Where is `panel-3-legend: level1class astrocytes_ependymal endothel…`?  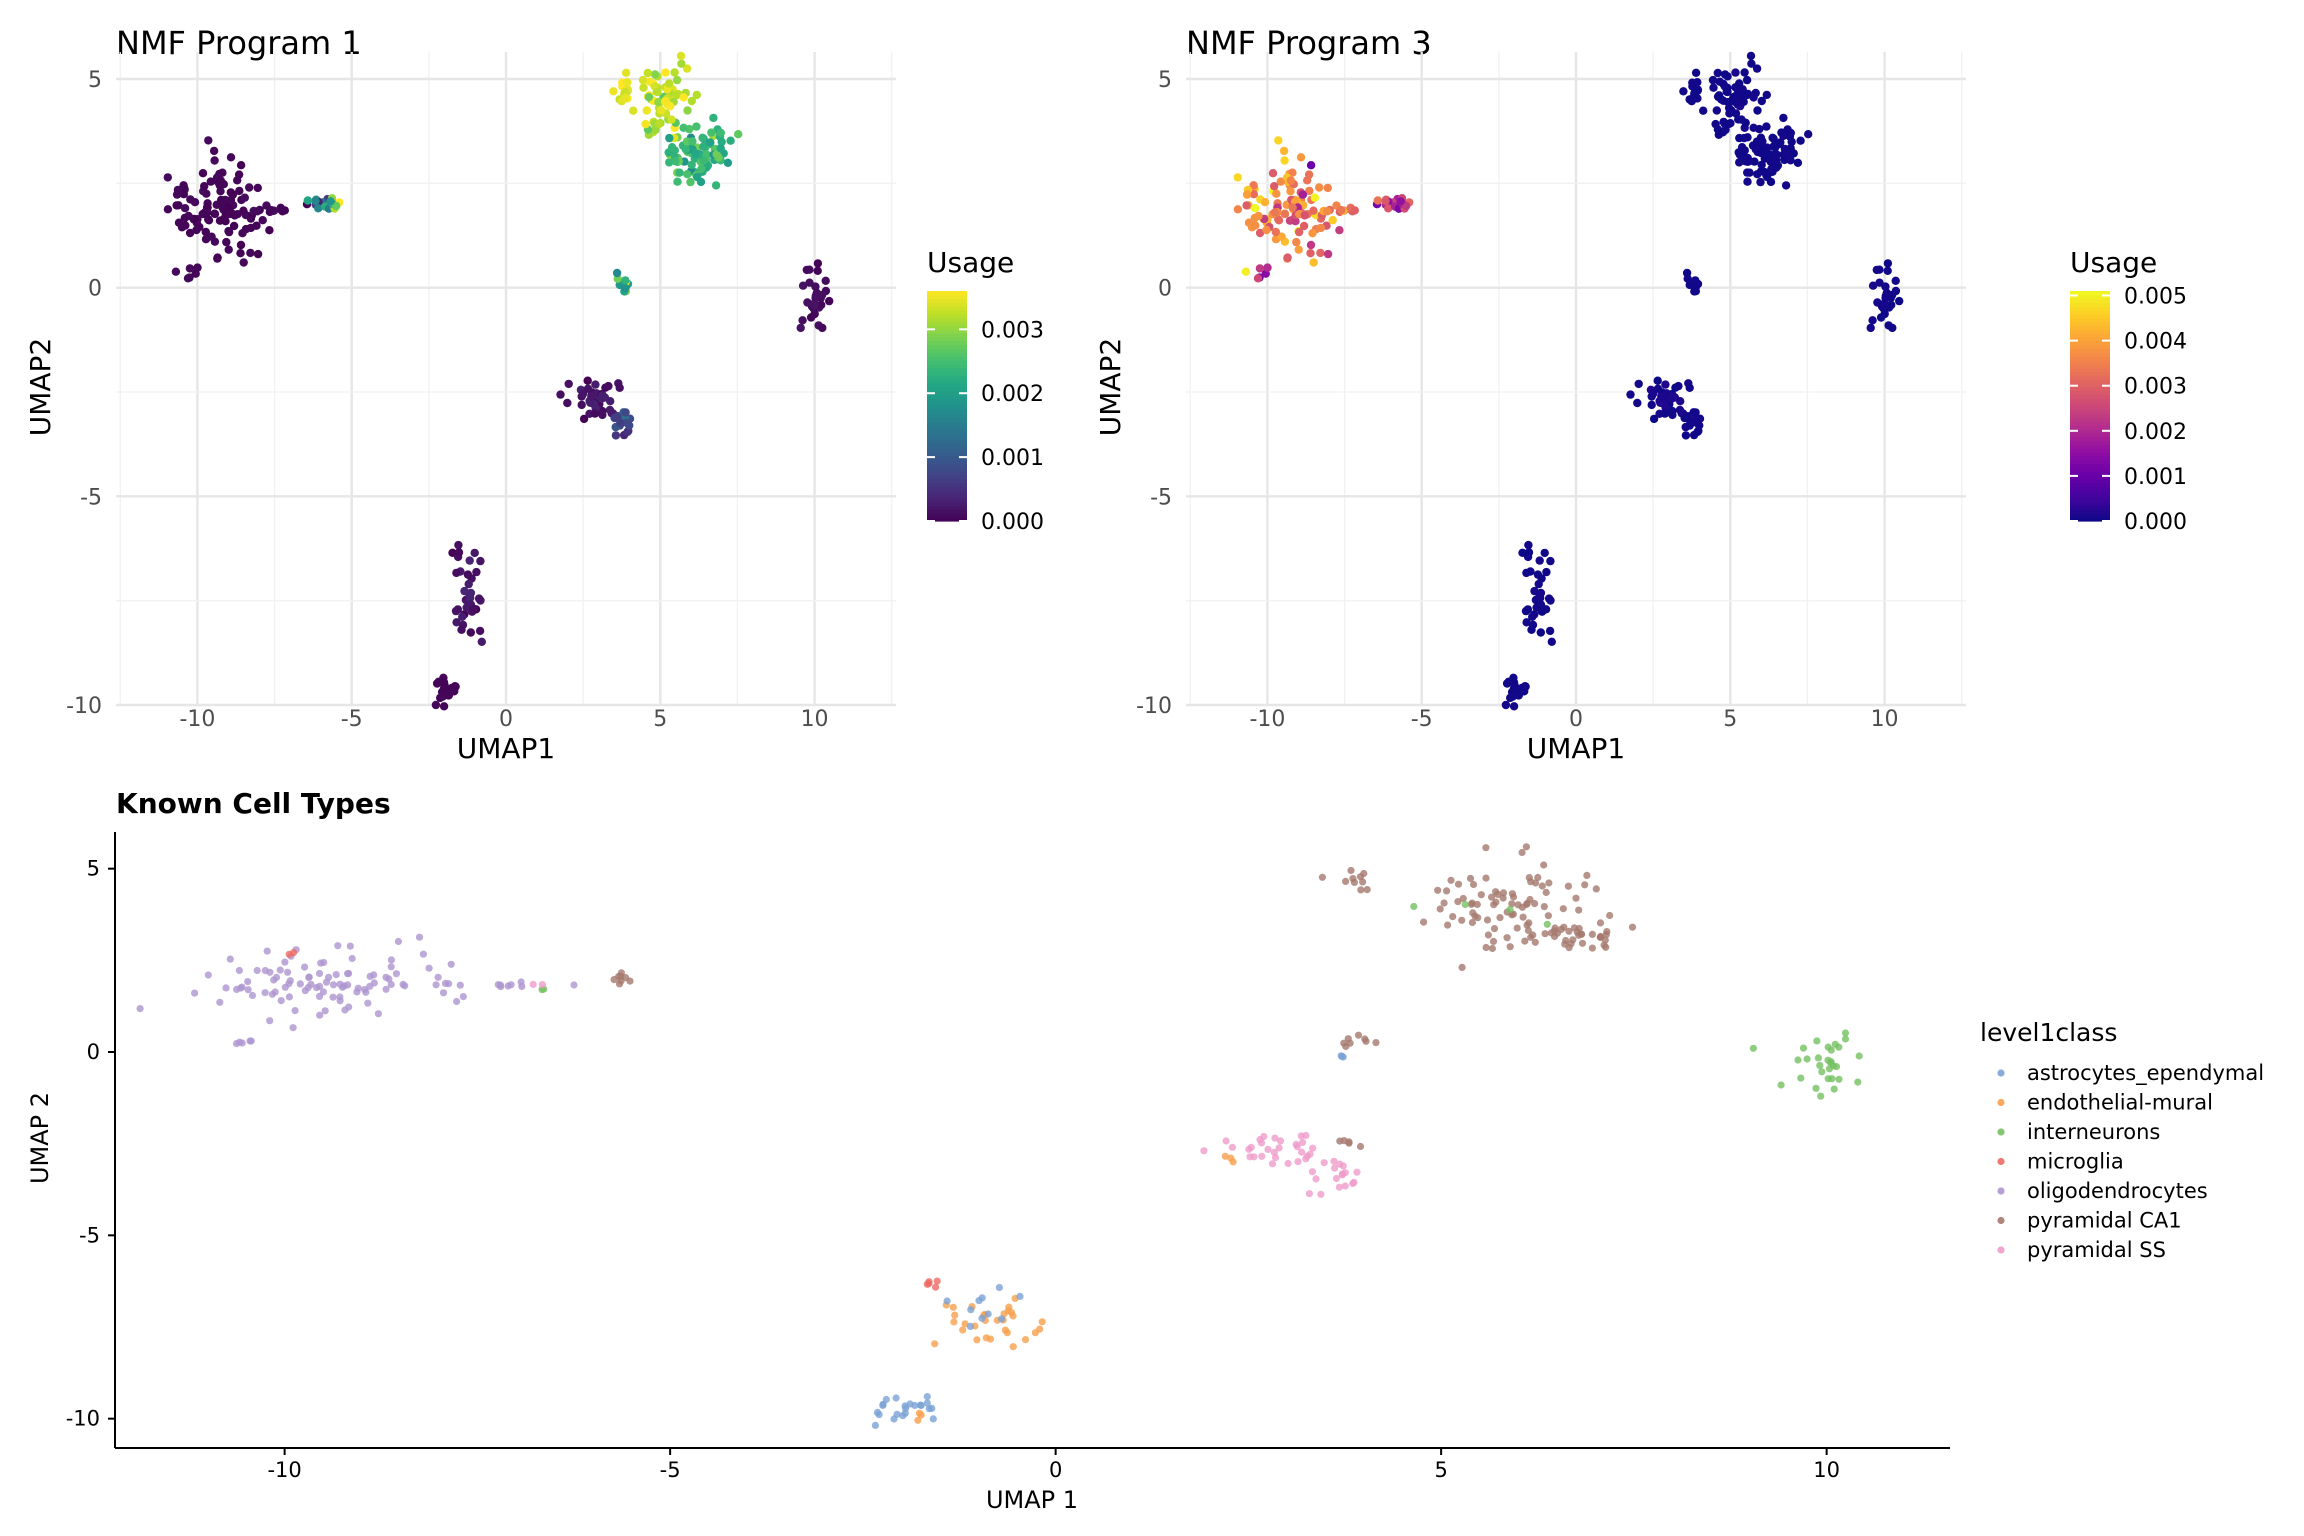
panel-3-legend: level1class astrocytes_ependymal endothel… is located at coordinates (2122, 1140).